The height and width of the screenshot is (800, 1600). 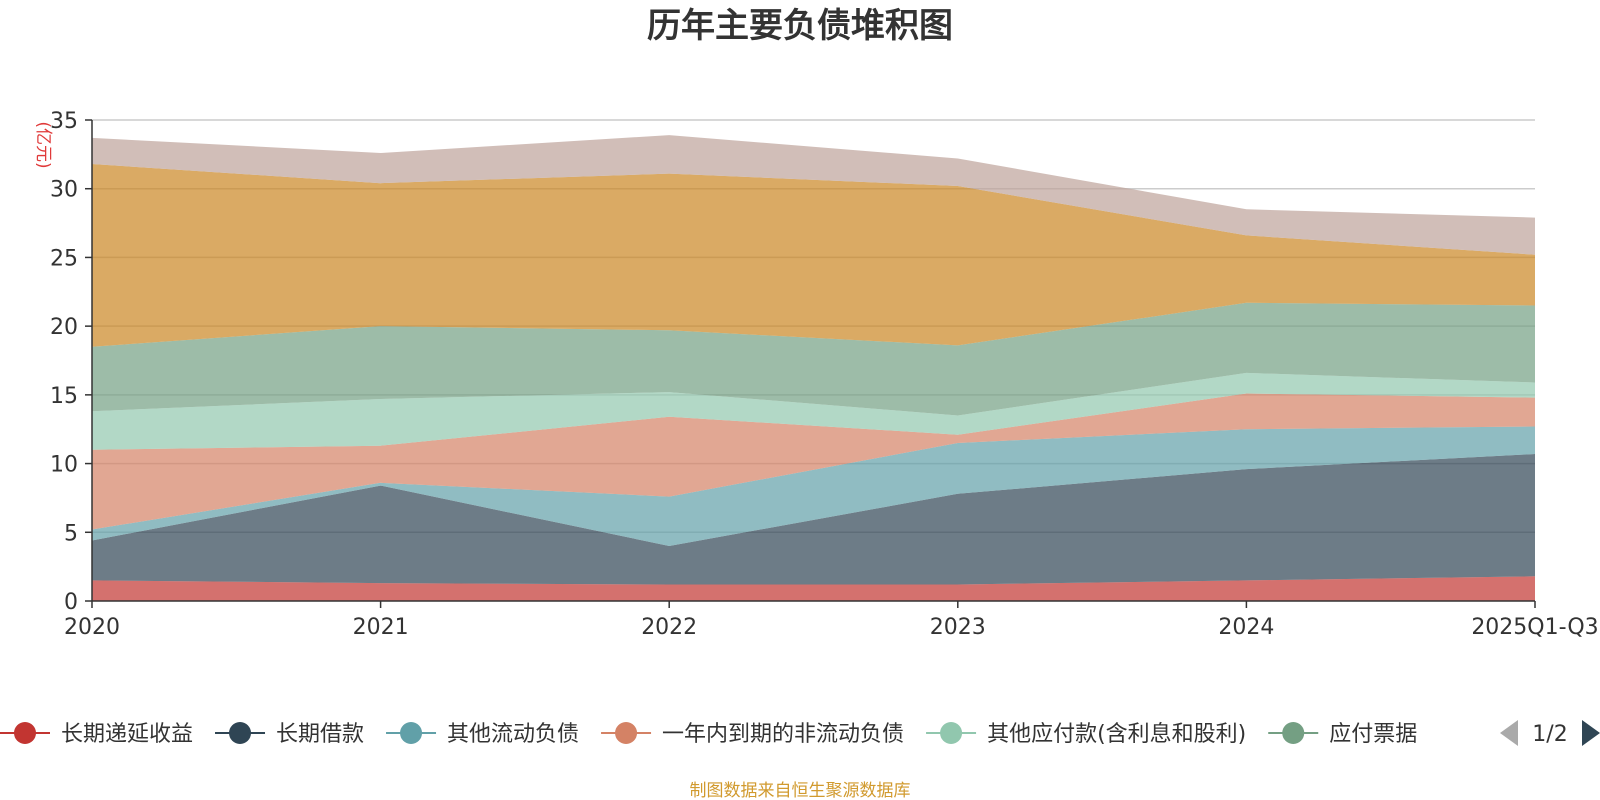 I want to click on legend-item: 应付票据, so click(x=1342, y=734).